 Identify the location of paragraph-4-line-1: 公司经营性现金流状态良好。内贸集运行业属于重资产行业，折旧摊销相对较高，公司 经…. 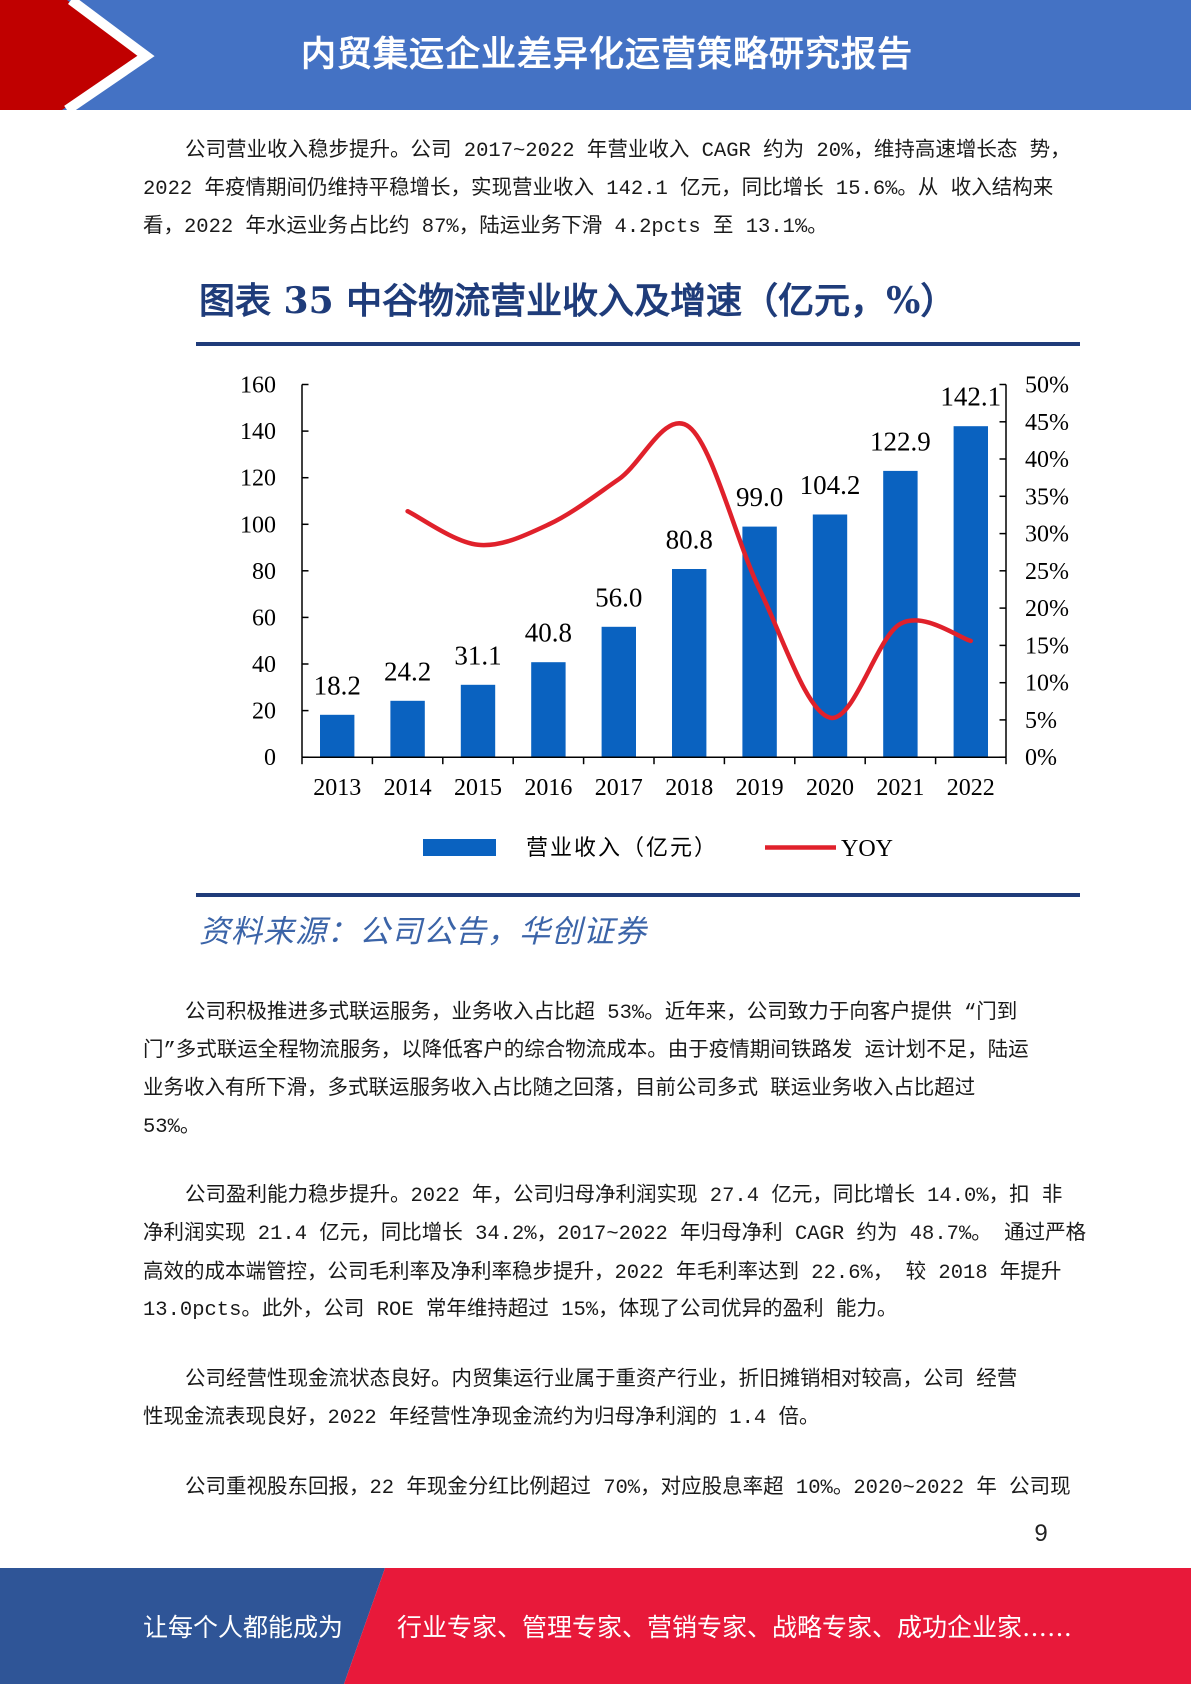
(601, 1380).